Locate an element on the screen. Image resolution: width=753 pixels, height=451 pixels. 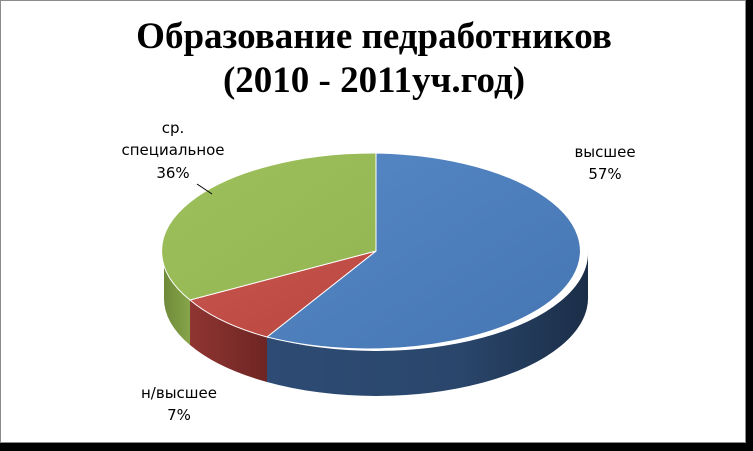
label-n-vysshee-name: н/высшее is located at coordinates (179, 393).